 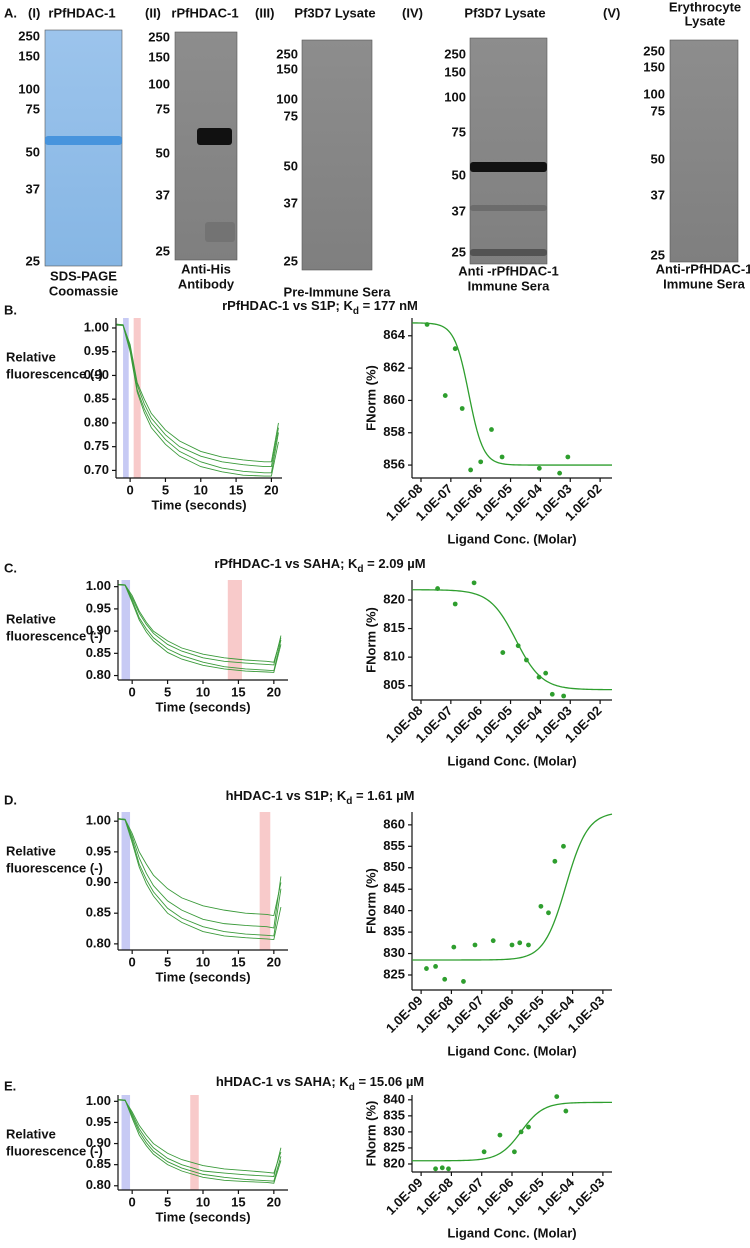 I want to click on y-tick-label: 805, so click(x=394, y=684).